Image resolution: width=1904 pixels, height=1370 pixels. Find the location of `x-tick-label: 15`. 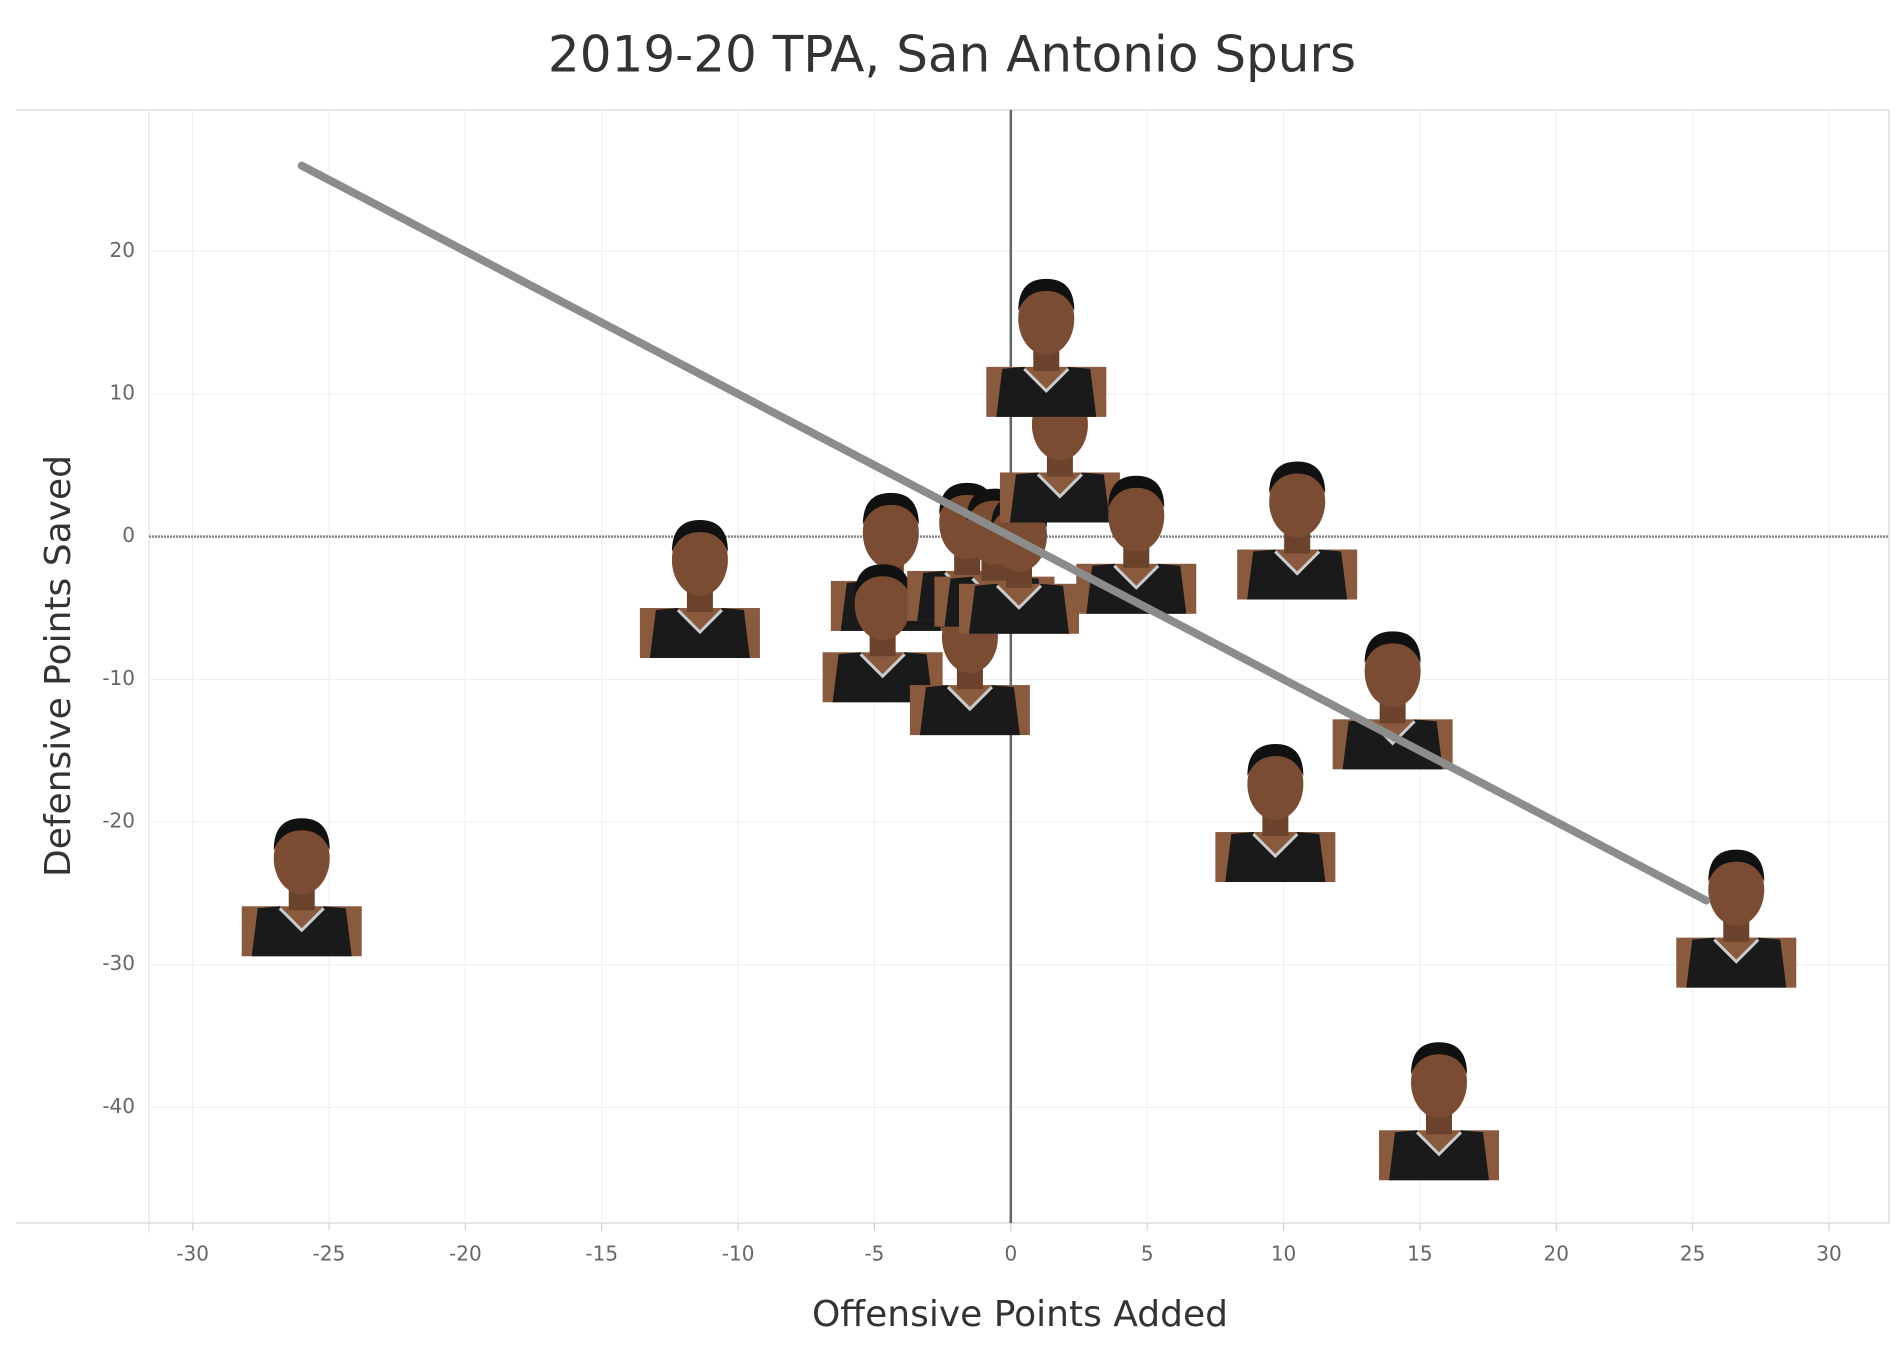

x-tick-label: 15 is located at coordinates (1419, 1254).